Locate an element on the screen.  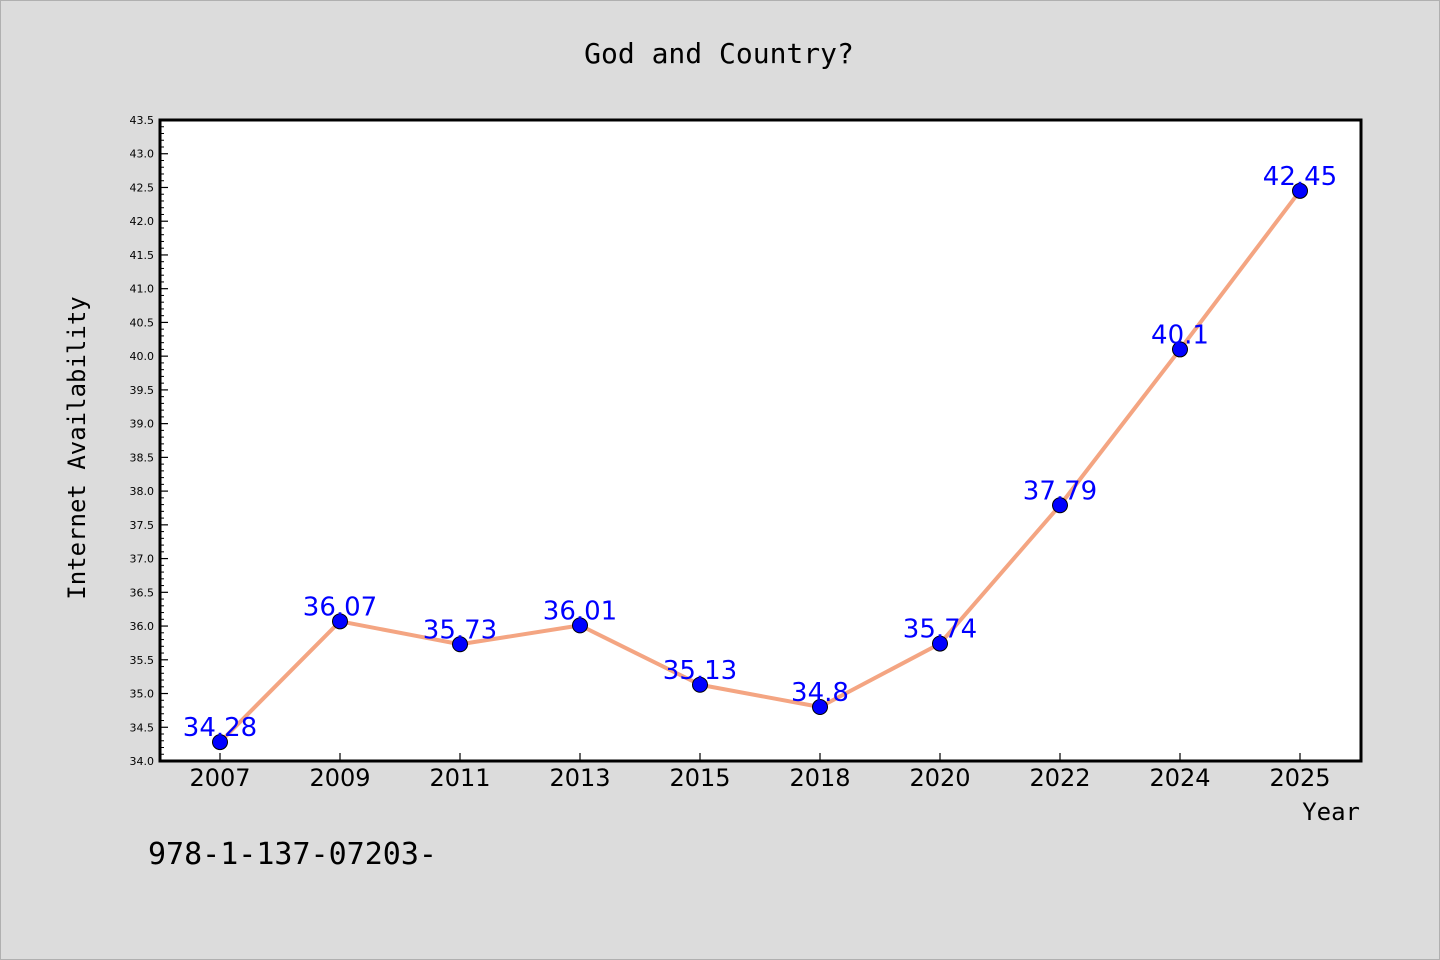
y-tick-label: 41.0 is located at coordinates (142, 289).